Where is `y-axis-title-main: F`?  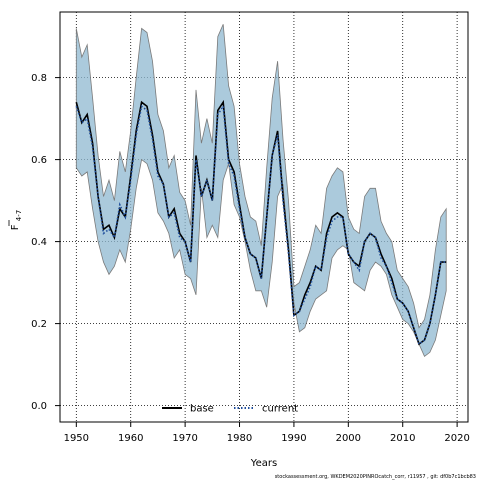 y-axis-title-main: F is located at coordinates (15, 227).